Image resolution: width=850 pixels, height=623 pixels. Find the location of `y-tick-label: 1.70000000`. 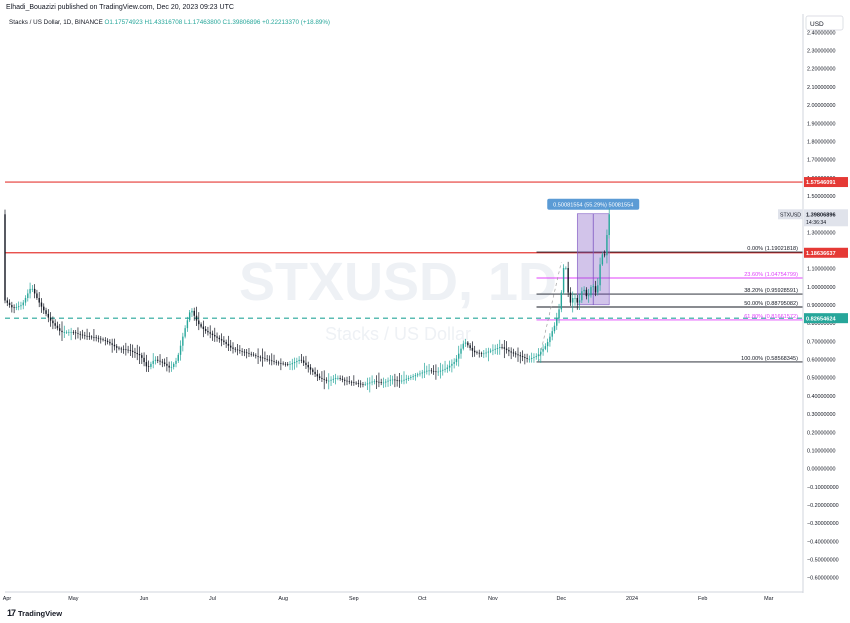

y-tick-label: 1.70000000 is located at coordinates (821, 161).